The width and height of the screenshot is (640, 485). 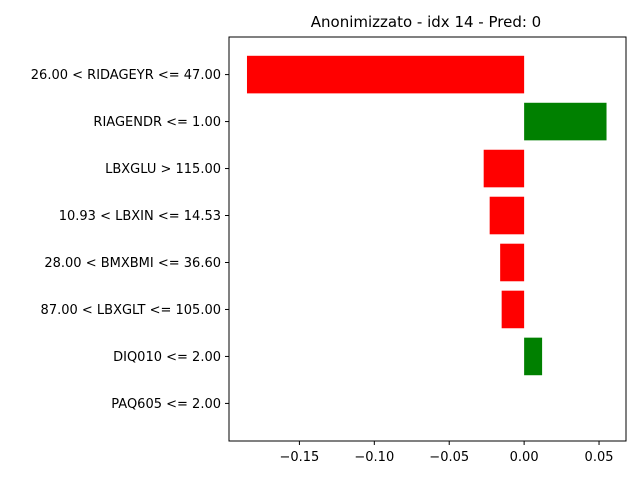 I want to click on y-tick-label: 28.00 < BMXBMI <= 36.60, so click(x=132, y=263).